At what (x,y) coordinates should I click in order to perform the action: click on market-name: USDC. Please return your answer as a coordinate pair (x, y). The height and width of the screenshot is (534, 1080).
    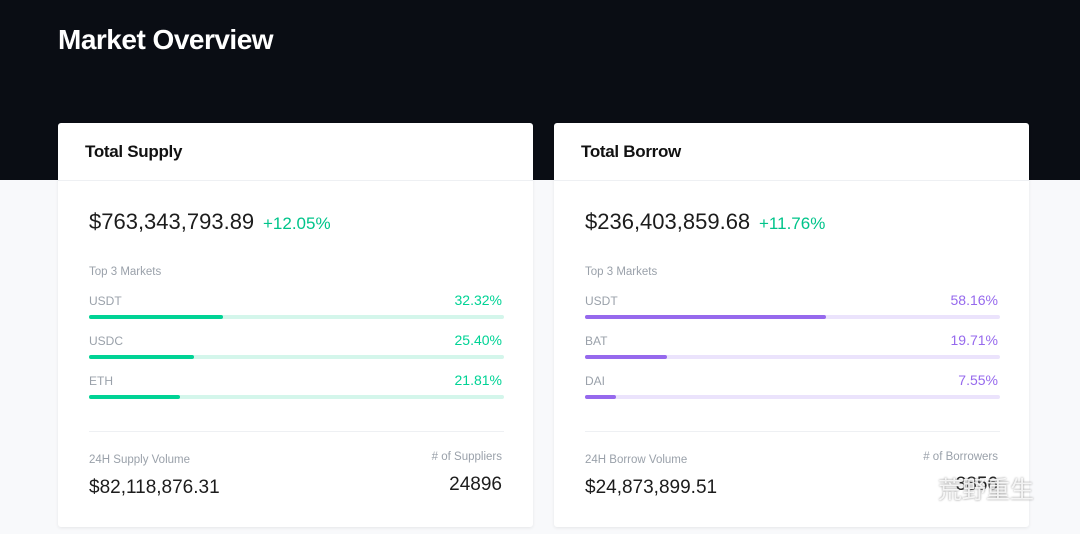
    Looking at the image, I should click on (106, 341).